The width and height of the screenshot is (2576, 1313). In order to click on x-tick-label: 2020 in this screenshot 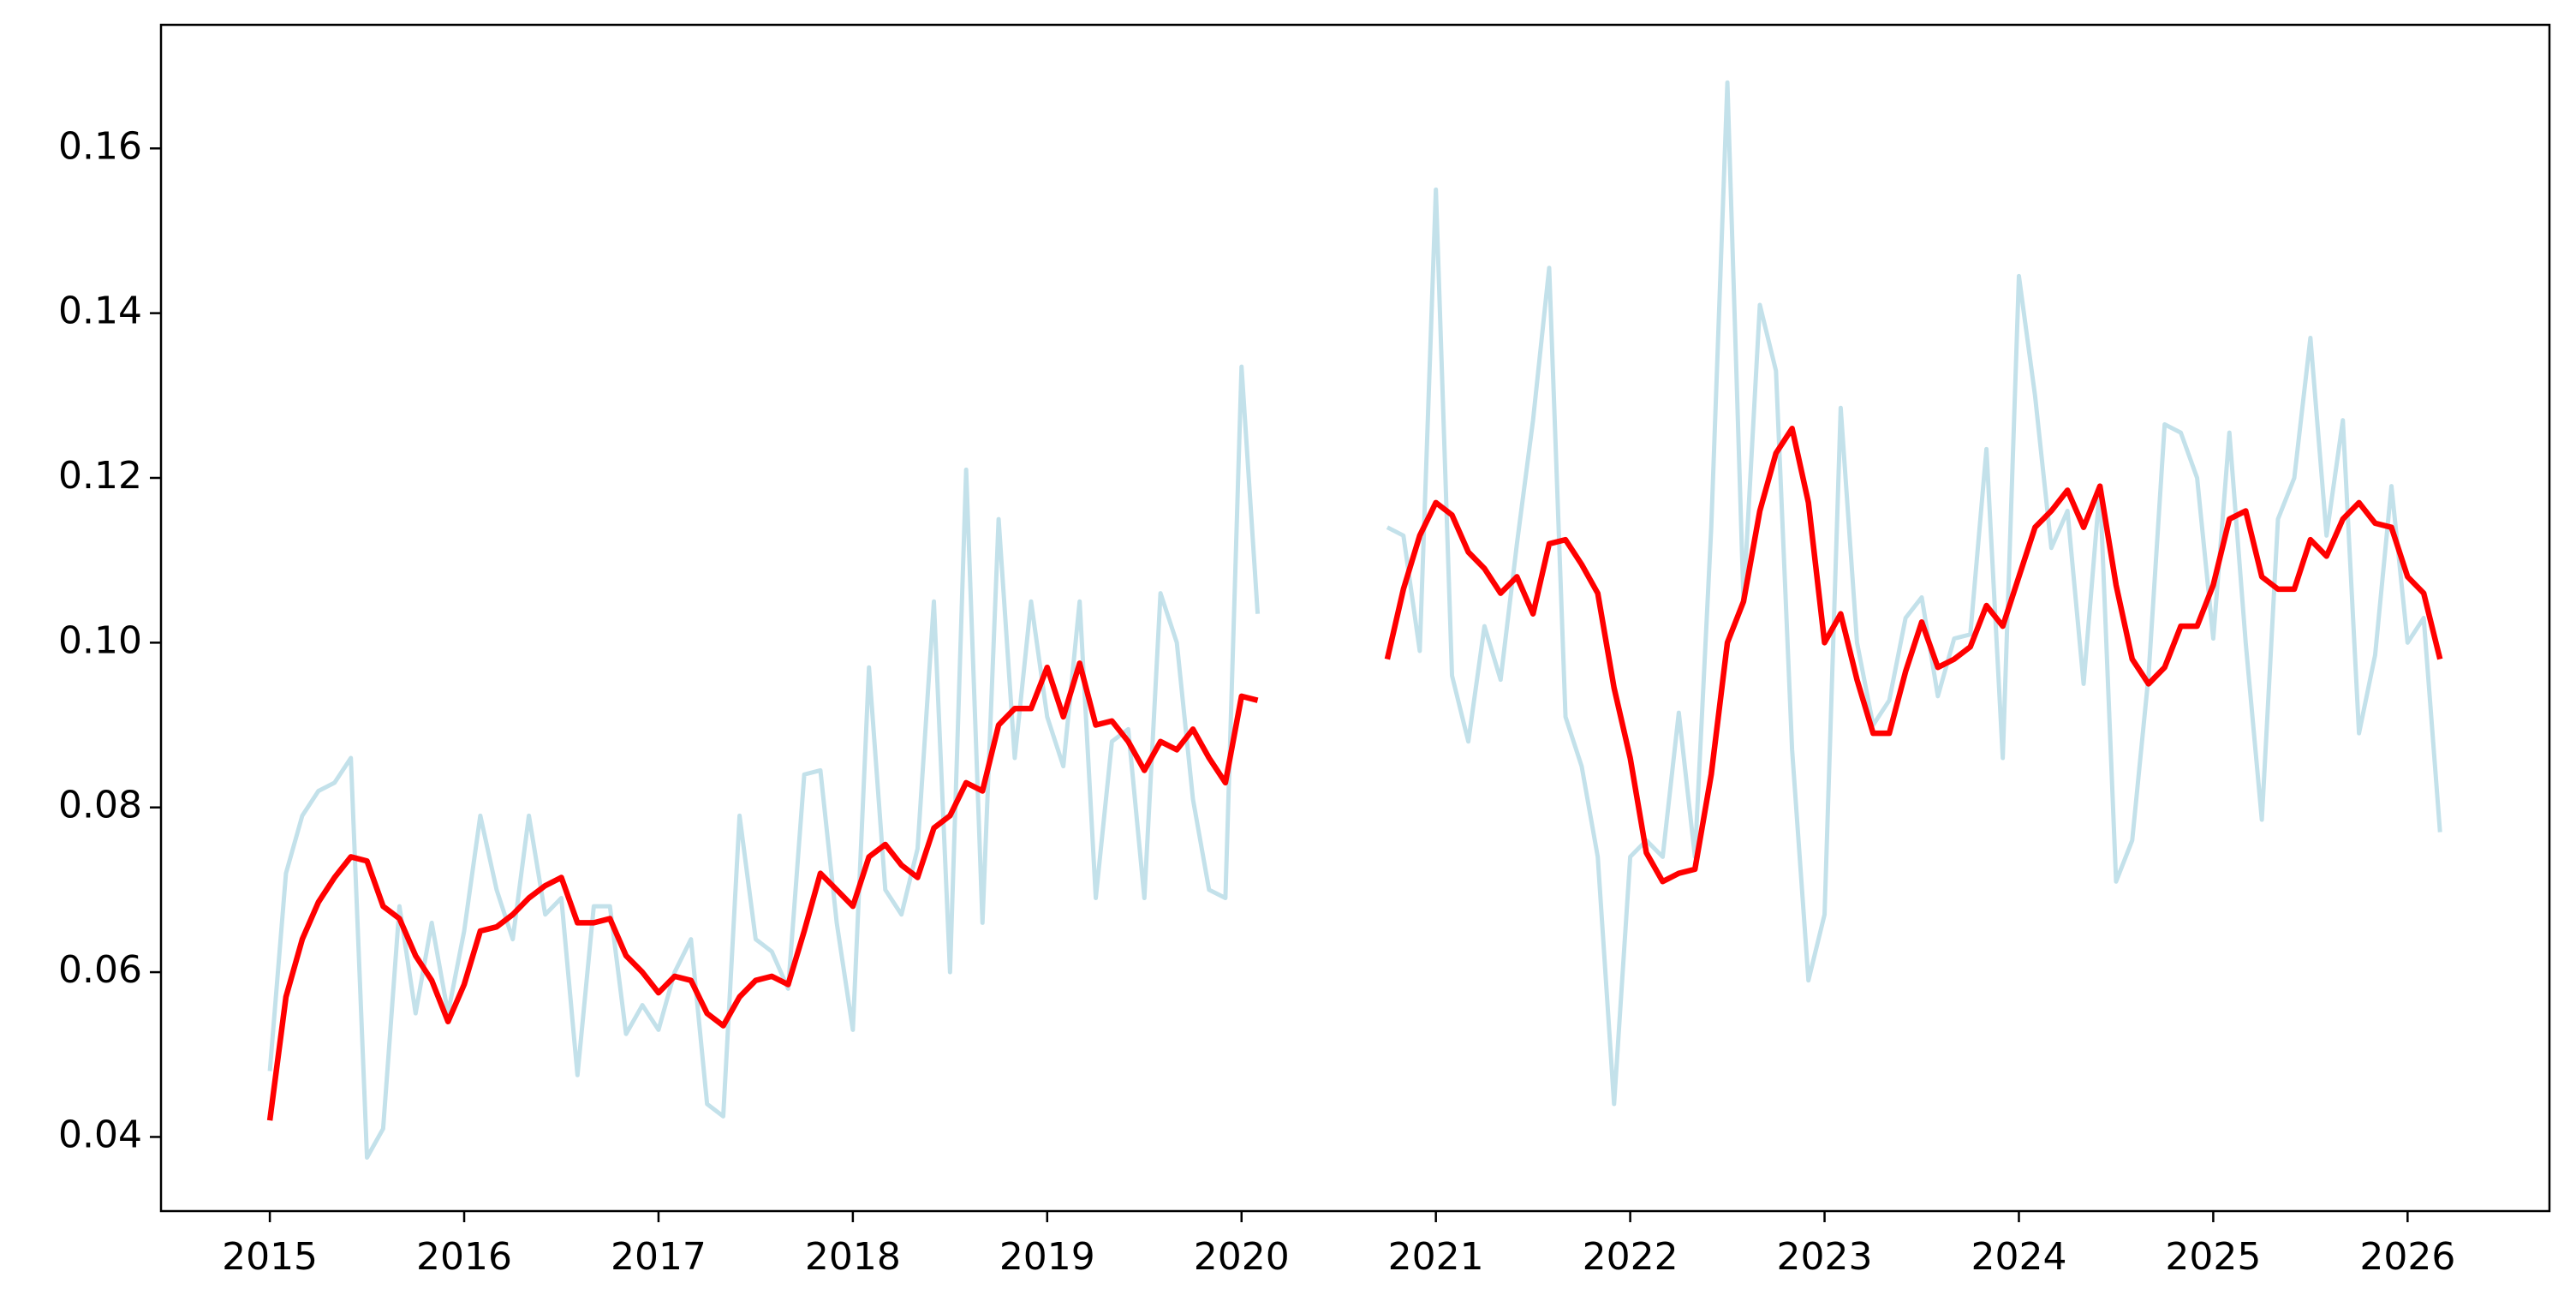, I will do `click(1242, 1257)`.